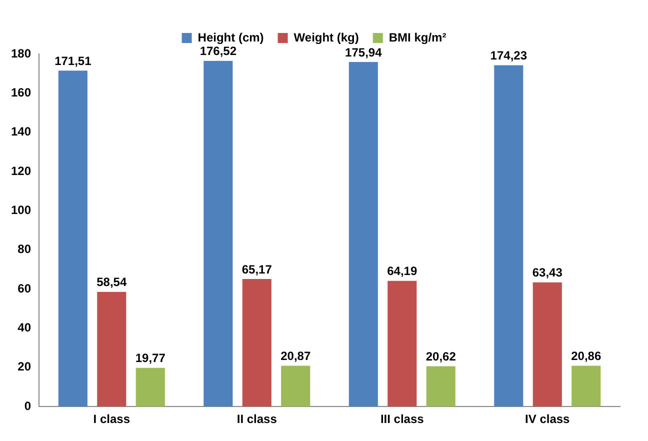 Image resolution: width=648 pixels, height=441 pixels. What do you see at coordinates (257, 269) in the screenshot?
I see `data-label: 65,17` at bounding box center [257, 269].